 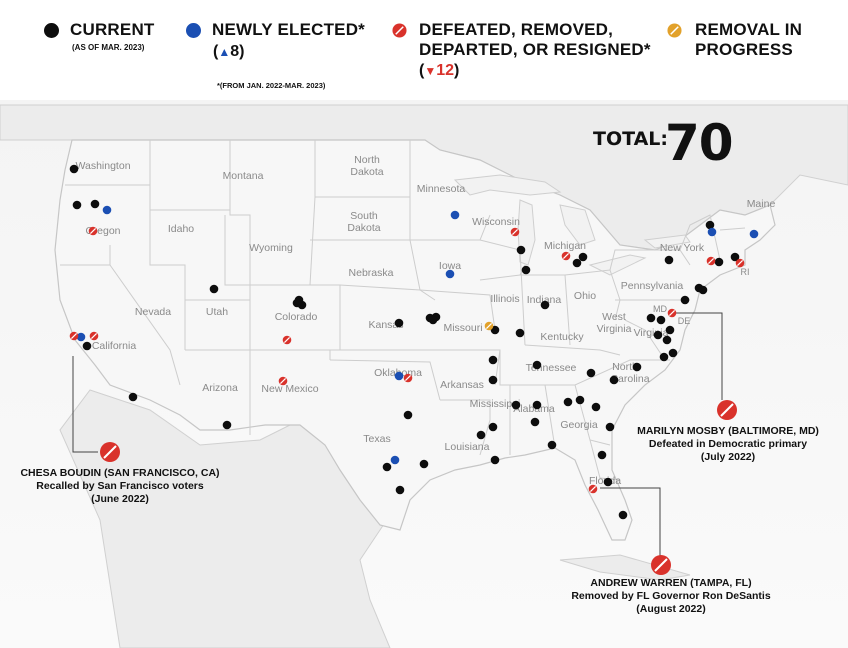 I want to click on total-label: TOTAL:, so click(x=631, y=139).